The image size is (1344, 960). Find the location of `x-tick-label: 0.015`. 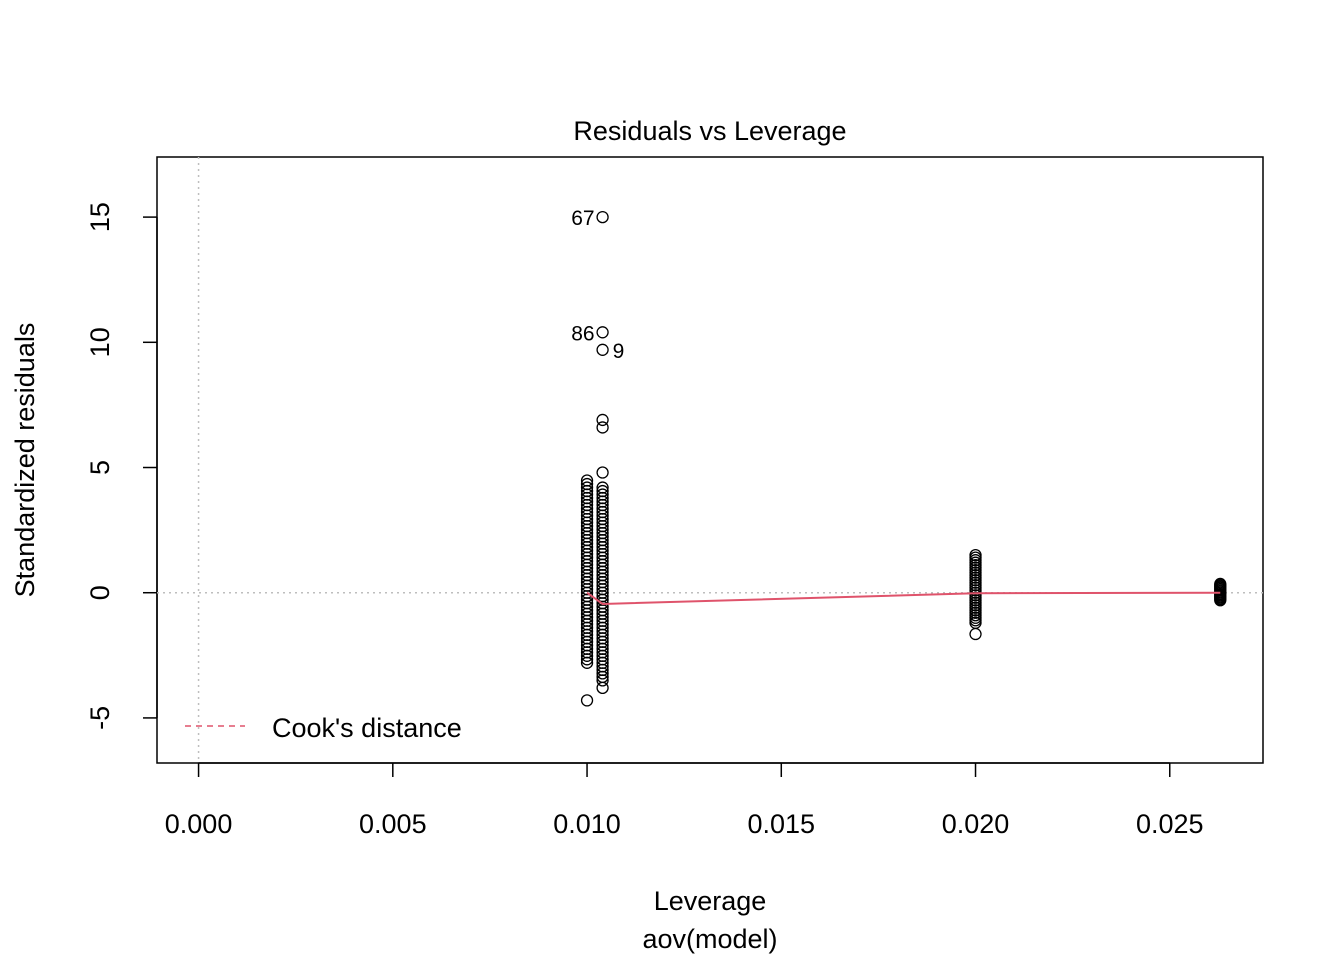

x-tick-label: 0.015 is located at coordinates (781, 824).